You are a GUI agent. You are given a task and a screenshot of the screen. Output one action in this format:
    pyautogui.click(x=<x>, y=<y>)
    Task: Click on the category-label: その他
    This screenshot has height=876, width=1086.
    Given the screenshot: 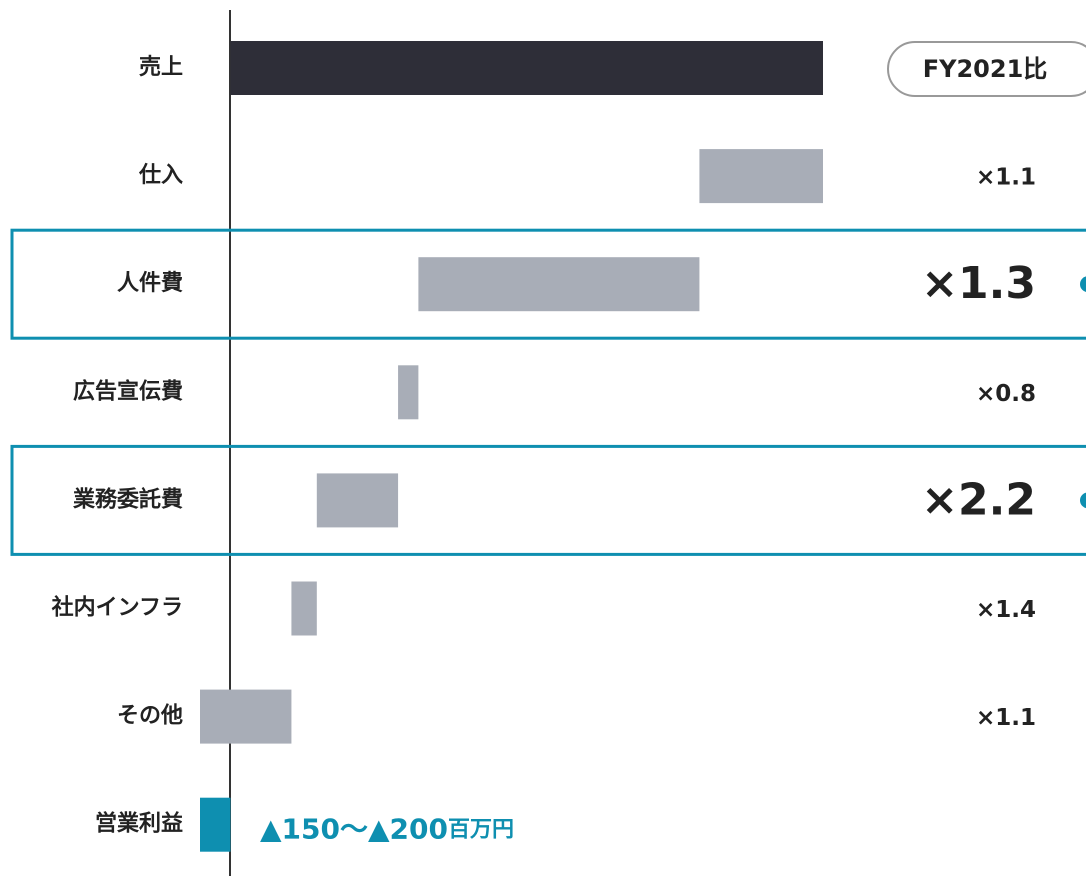 What is the action you would take?
    pyautogui.click(x=150, y=716)
    